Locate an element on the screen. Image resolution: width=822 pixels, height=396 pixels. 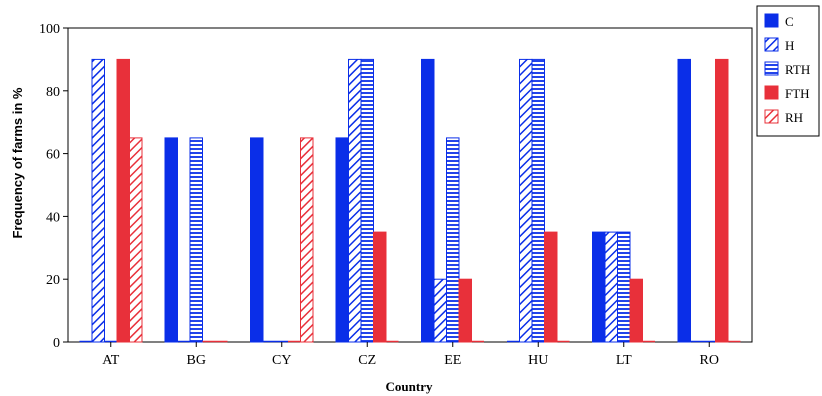
bar-ro-fth is located at coordinates (722, 200).